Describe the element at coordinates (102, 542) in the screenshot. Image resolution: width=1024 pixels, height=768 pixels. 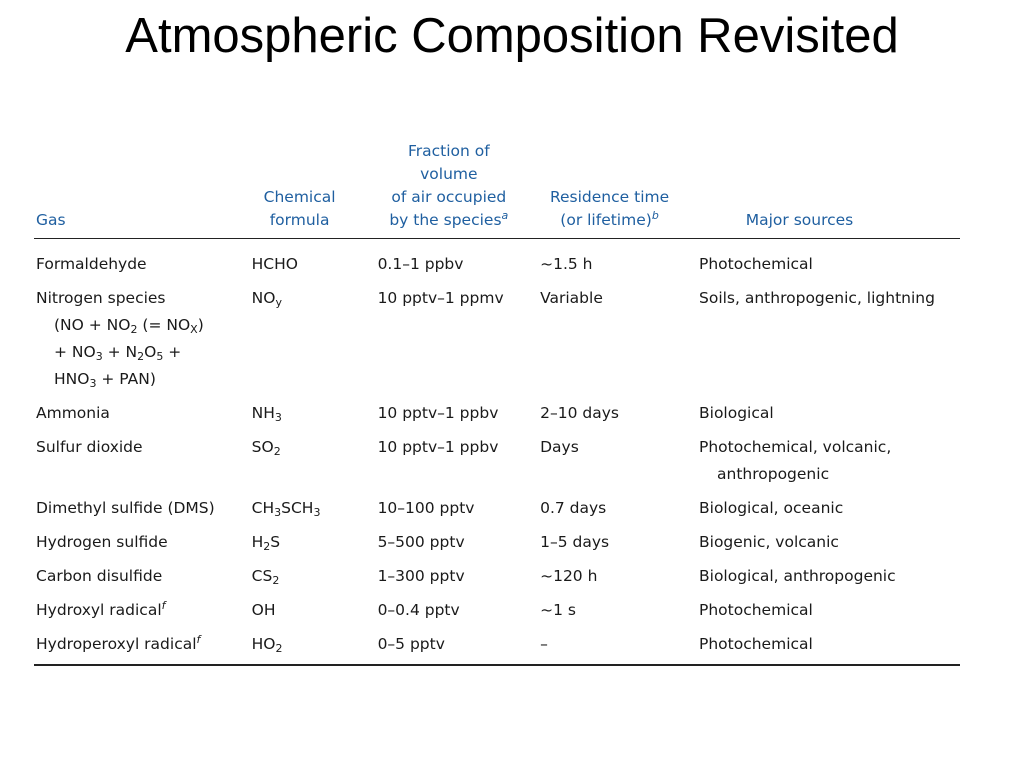
I see `cell-gas: Hydrogen sulfide` at that location.